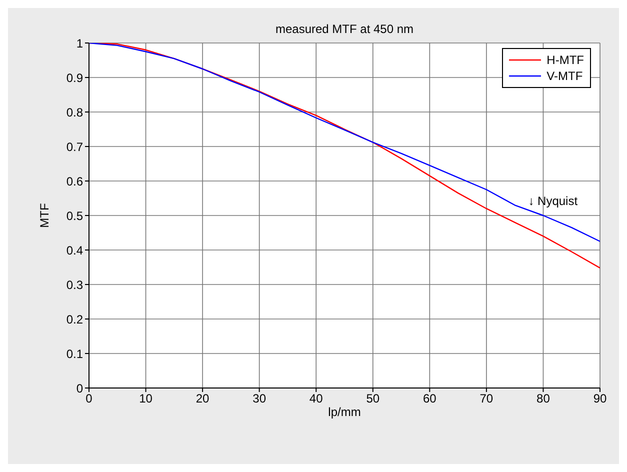 The width and height of the screenshot is (627, 472). Describe the element at coordinates (89, 399) in the screenshot. I see `x-tick-label: 0` at that location.